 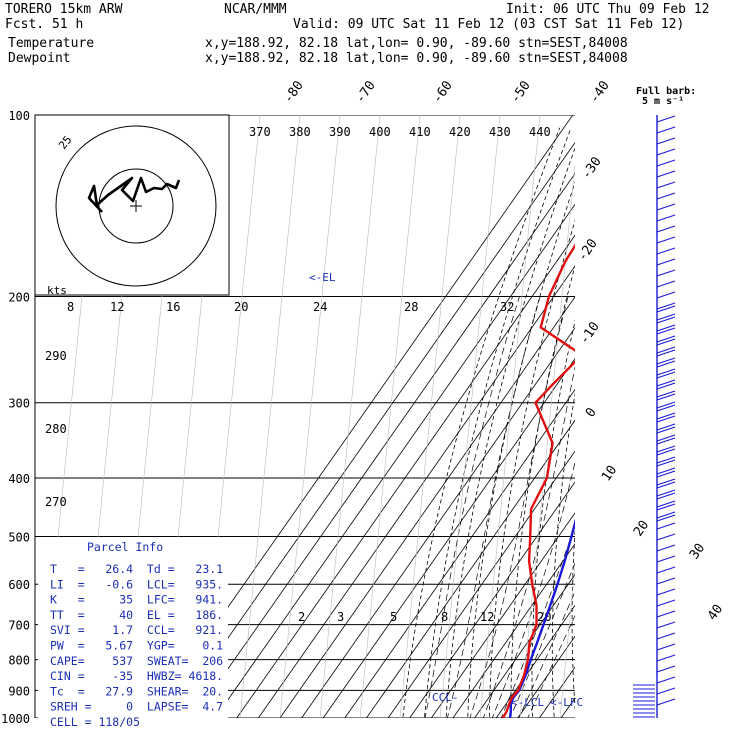 What do you see at coordinates (608, 9) in the screenshot?
I see `init-time: Init: 06 UTC Thu 09 Feb 12` at bounding box center [608, 9].